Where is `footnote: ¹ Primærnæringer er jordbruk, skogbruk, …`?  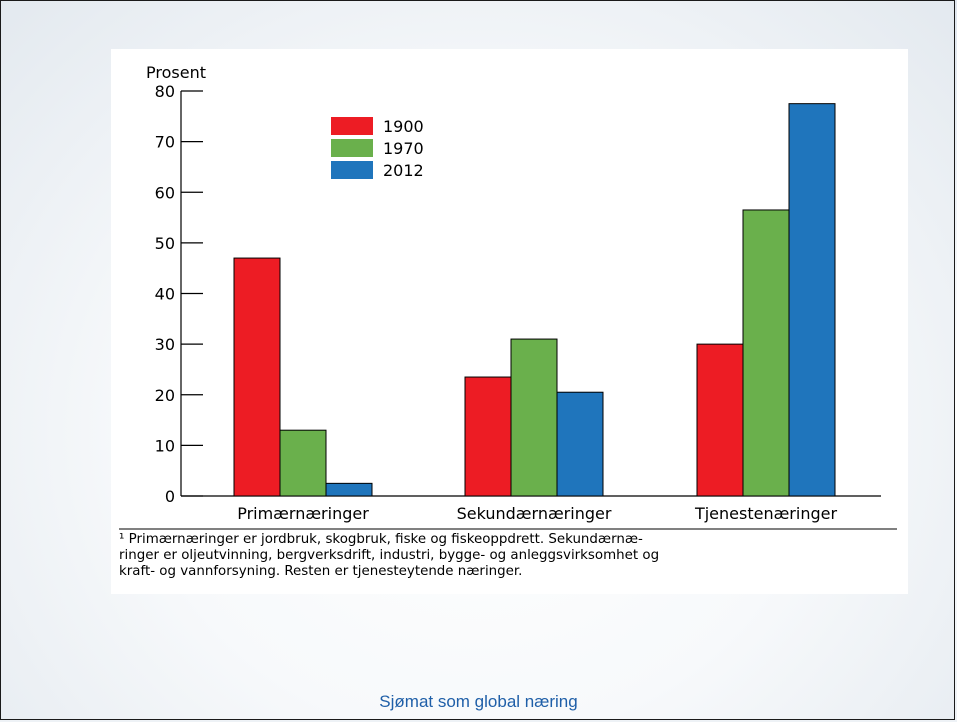 footnote: ¹ Primærnæringer er jordbruk, skogbruk, … is located at coordinates (509, 556).